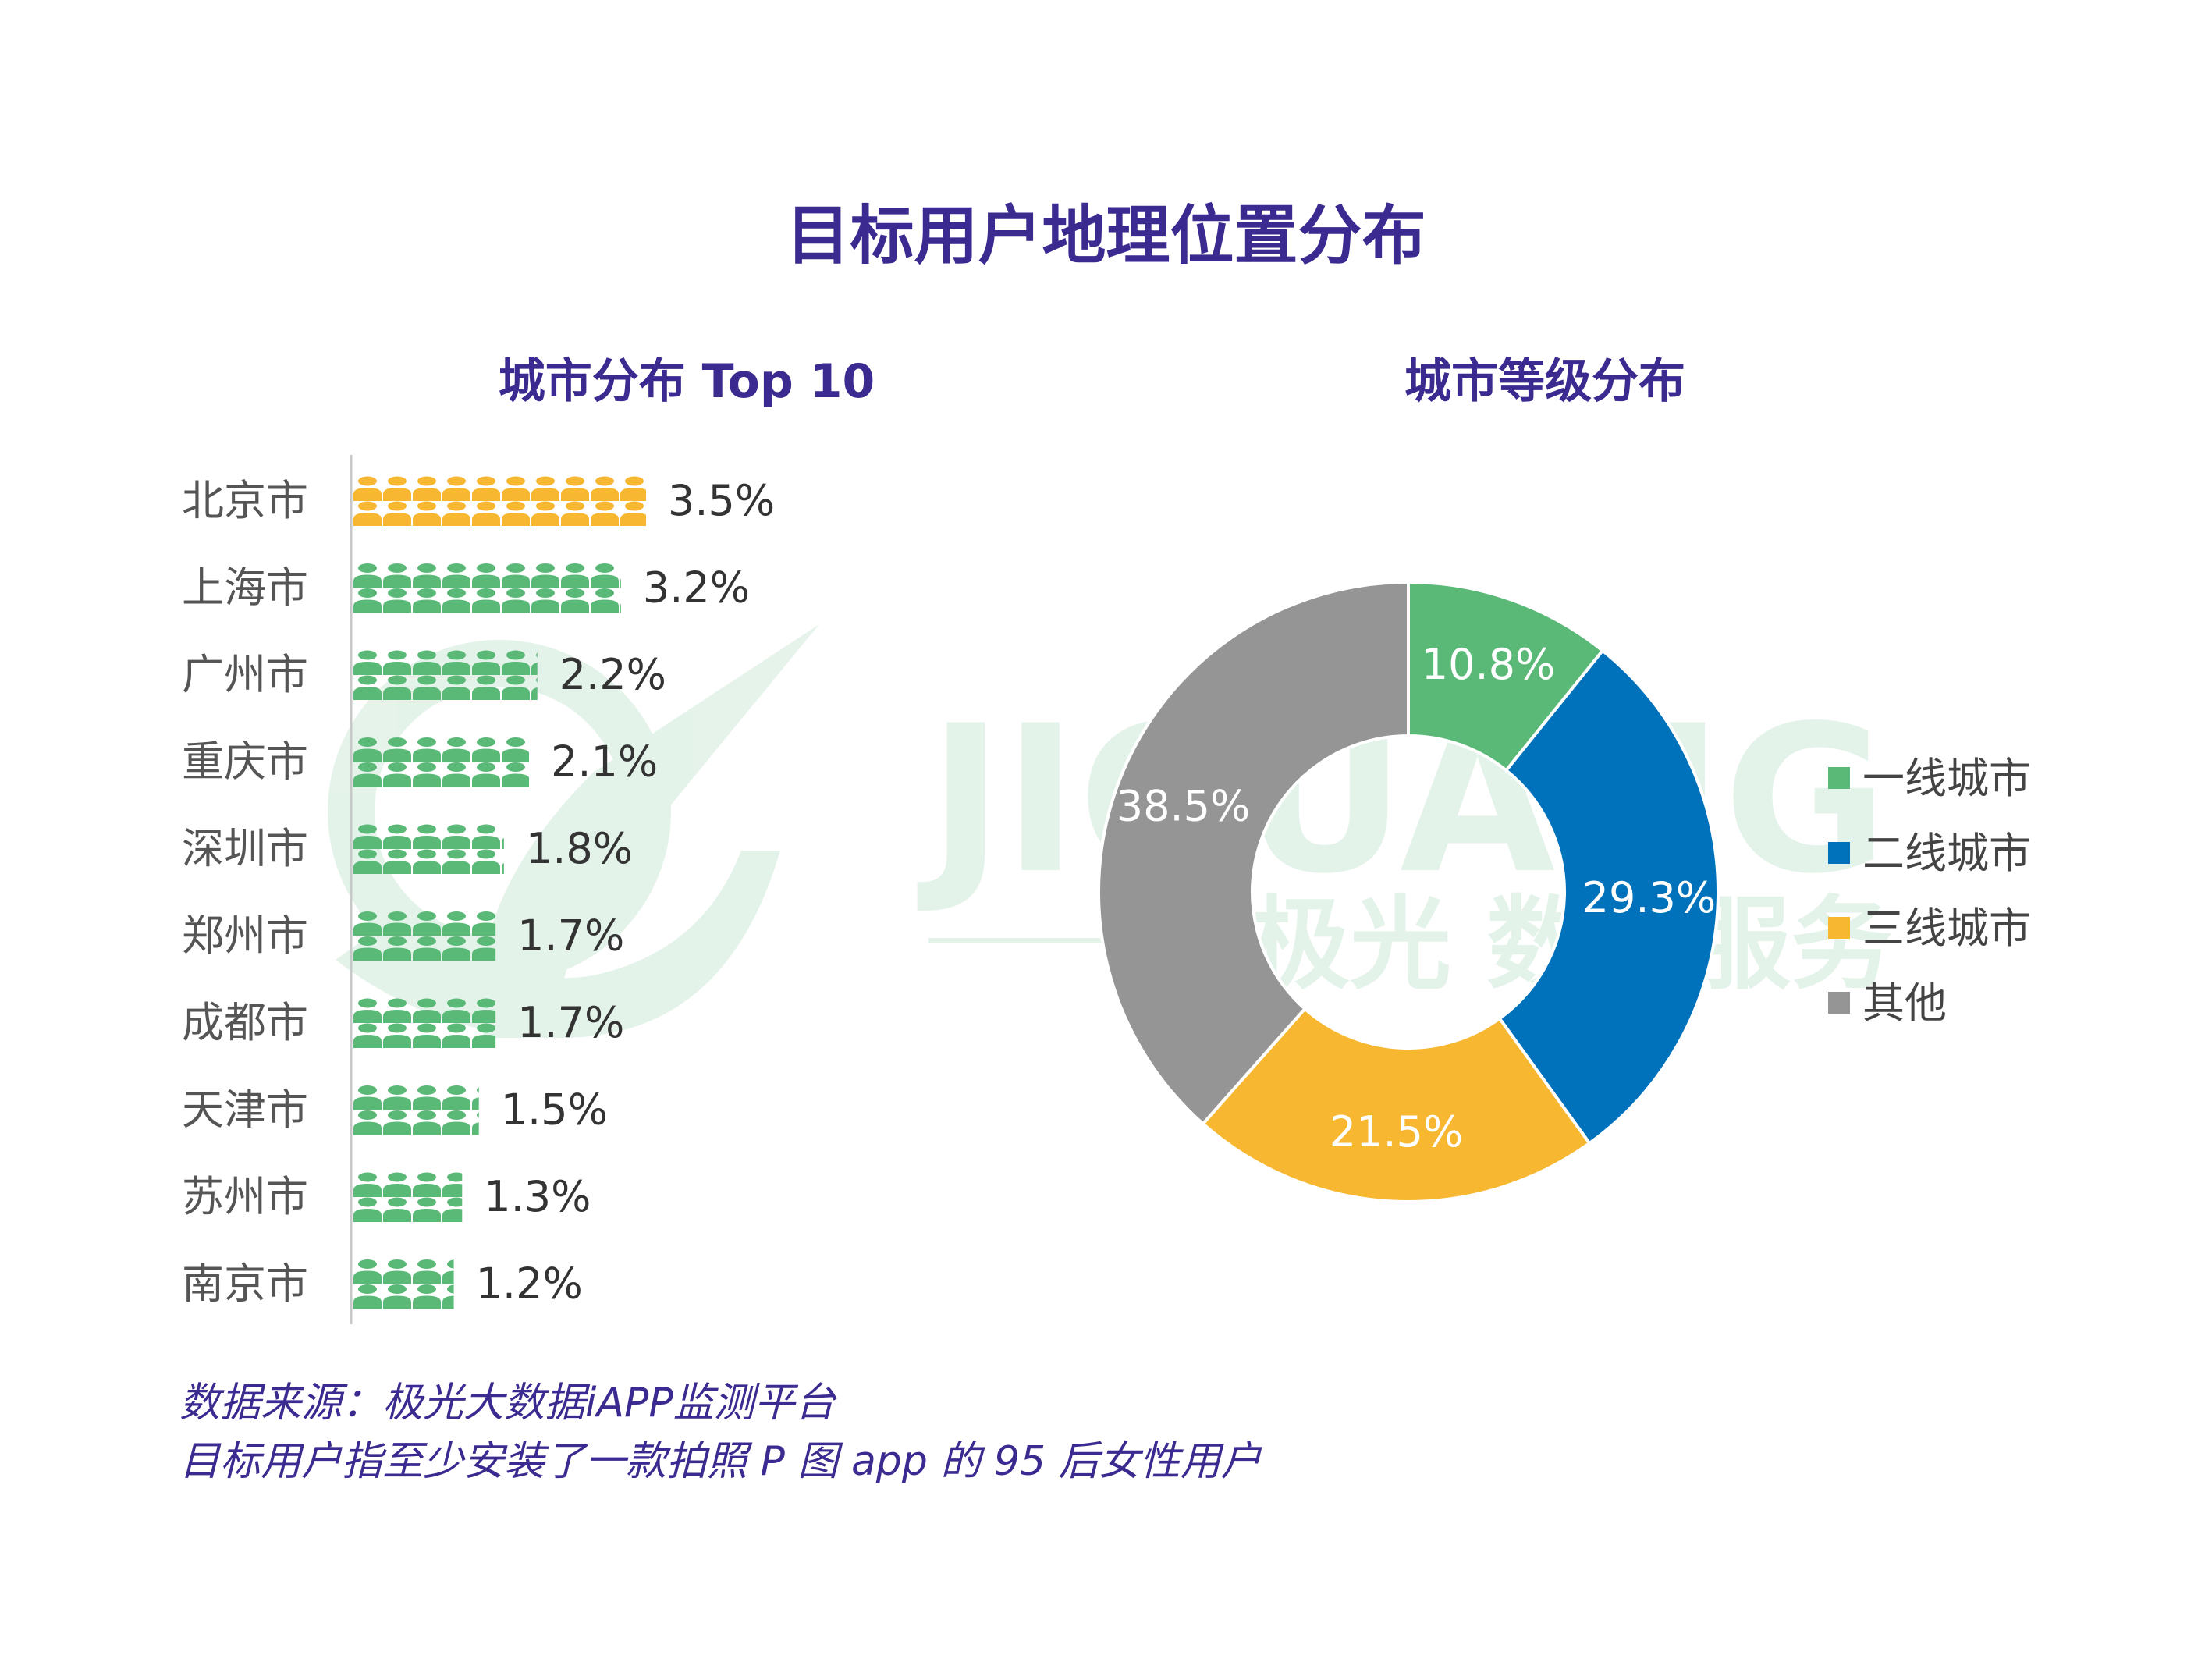 This screenshot has height=1659, width=2212. I want to click on city-label: 南京市, so click(245, 1284).